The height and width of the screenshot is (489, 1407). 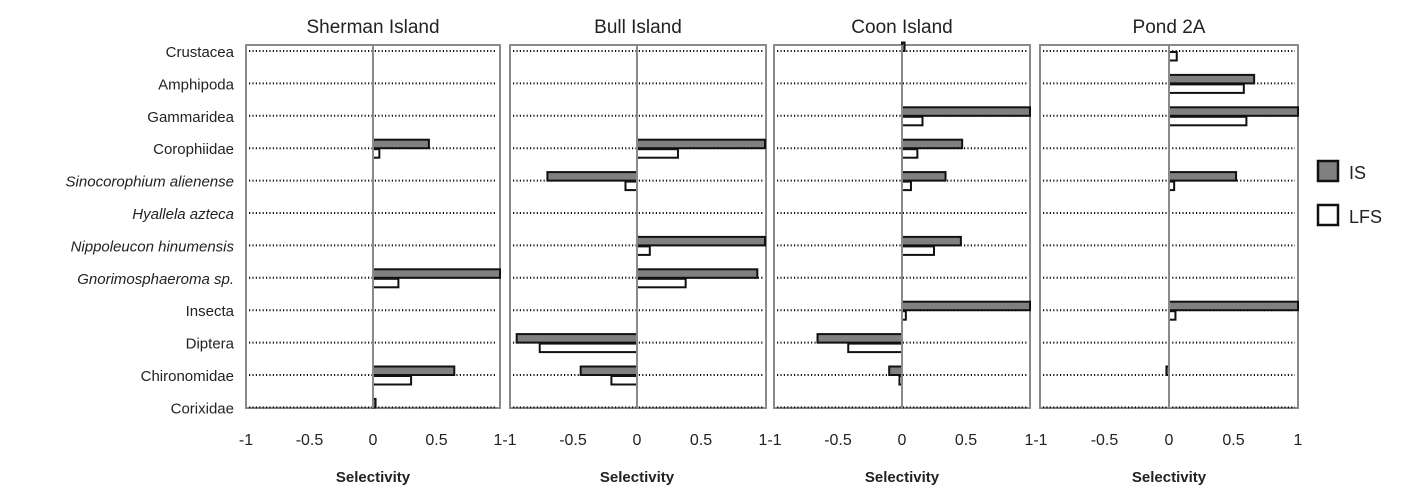 I want to click on category-label-chironomidae: Chironomidae, so click(x=187, y=376).